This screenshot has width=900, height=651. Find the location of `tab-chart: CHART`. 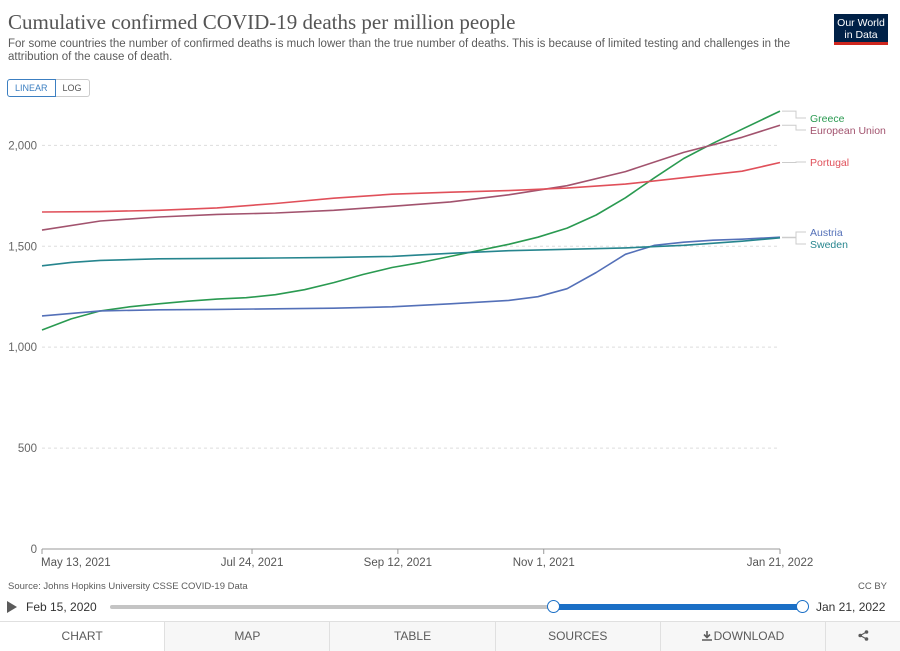

tab-chart: CHART is located at coordinates (82, 636).